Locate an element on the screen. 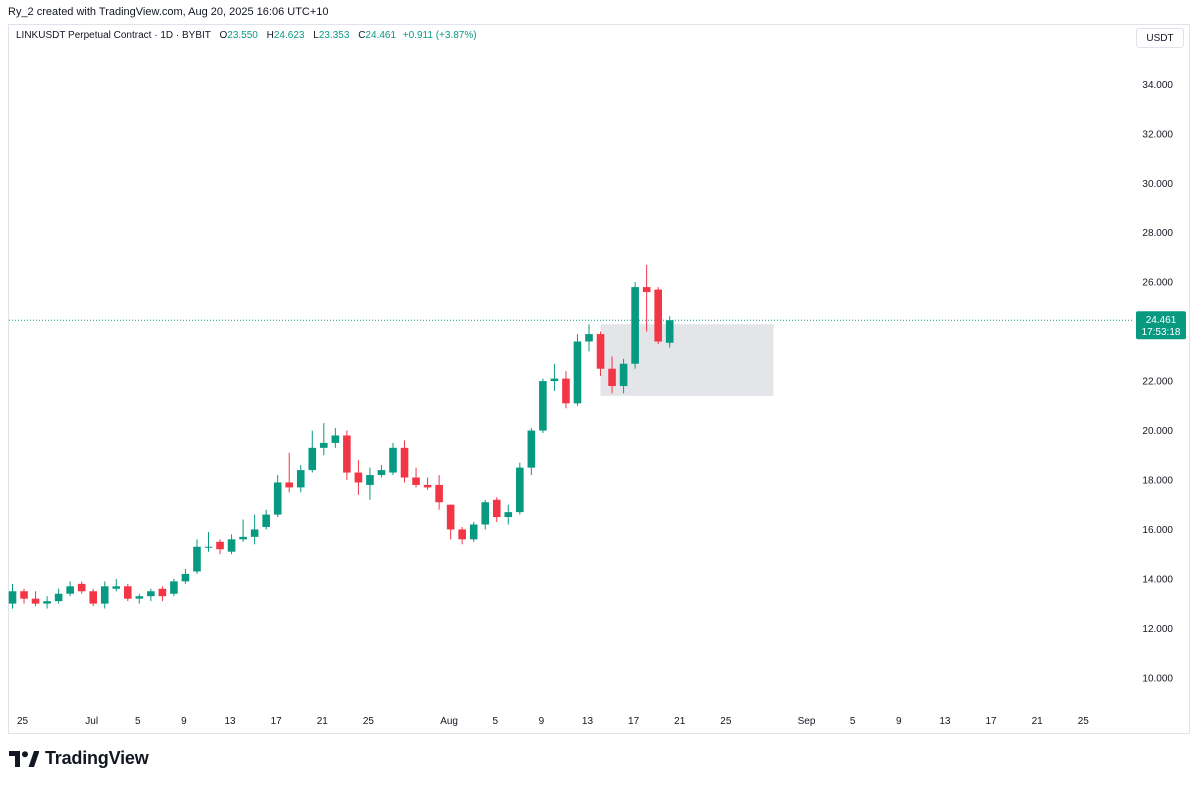 The height and width of the screenshot is (785, 1199). low-label: L is located at coordinates (316, 35).